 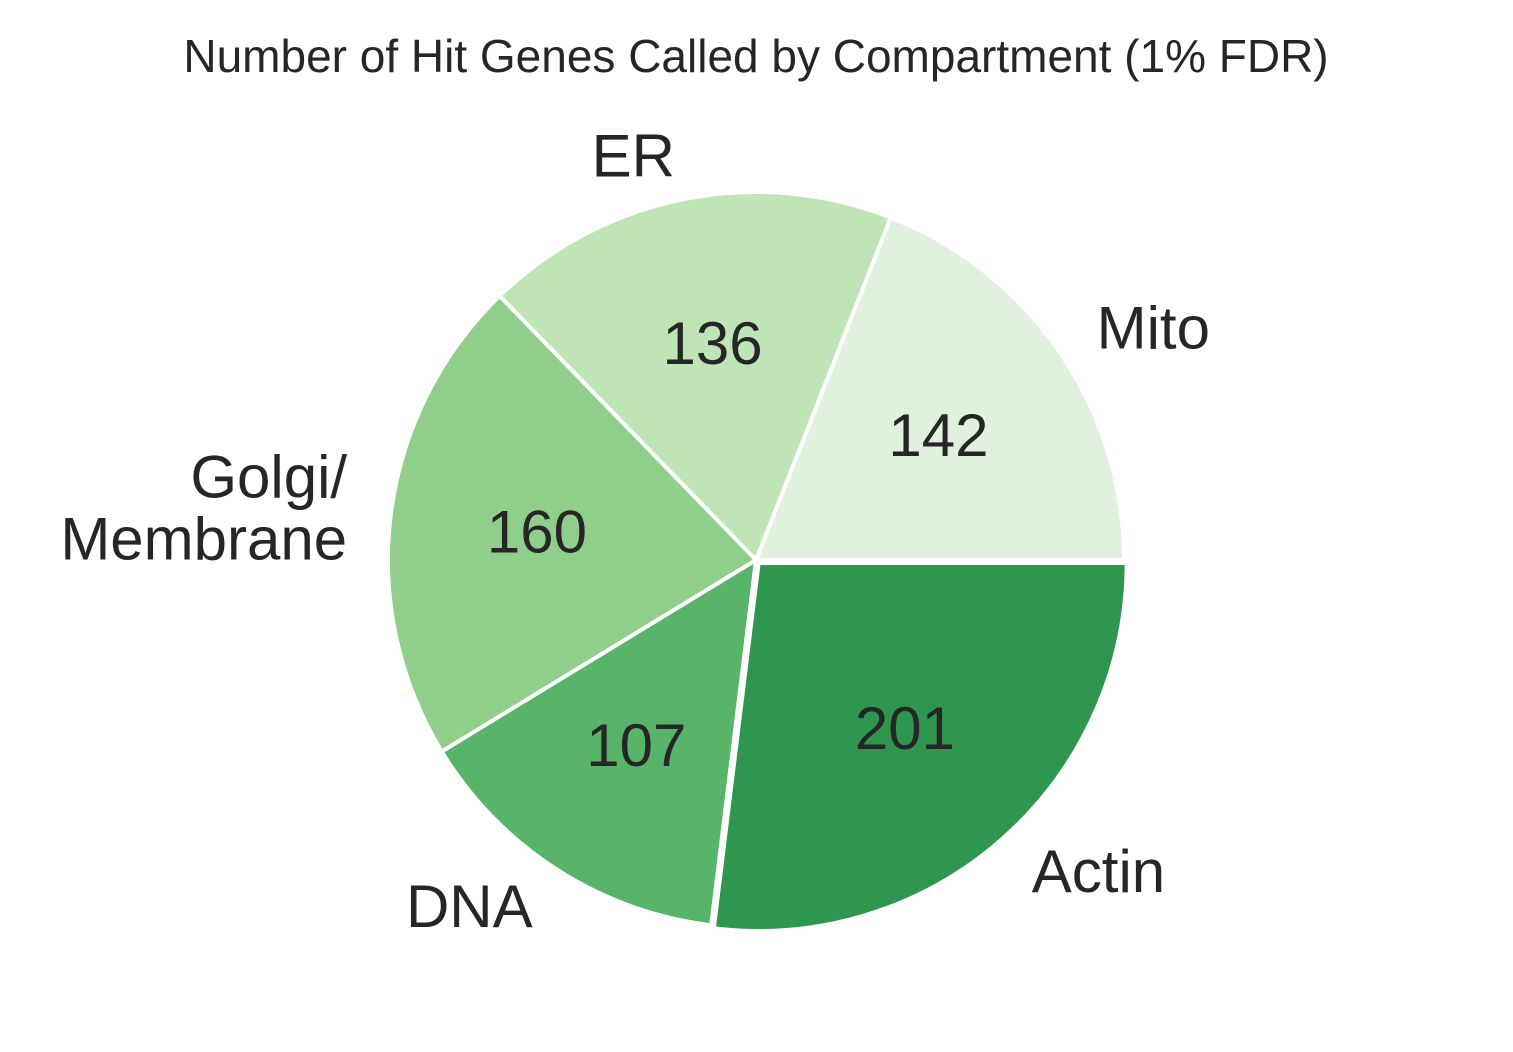 I want to click on slice-actin, so click(x=920, y=746).